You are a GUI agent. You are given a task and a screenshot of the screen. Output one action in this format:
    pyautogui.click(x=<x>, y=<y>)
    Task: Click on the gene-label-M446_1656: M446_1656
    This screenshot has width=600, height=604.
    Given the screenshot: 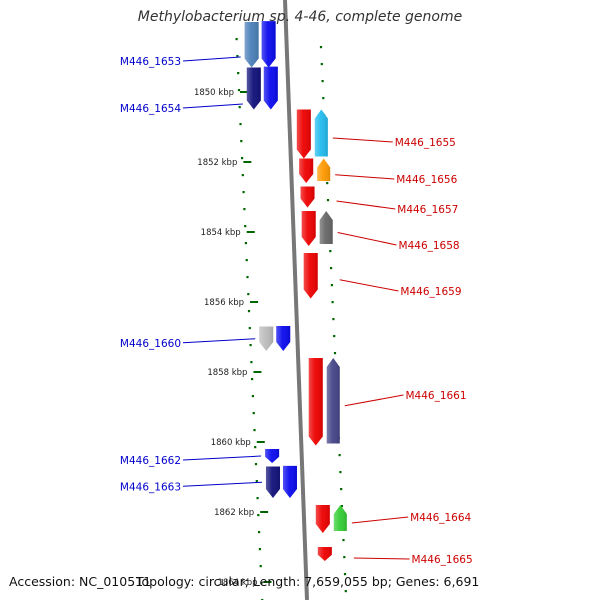 What is the action you would take?
    pyautogui.click(x=426, y=180)
    